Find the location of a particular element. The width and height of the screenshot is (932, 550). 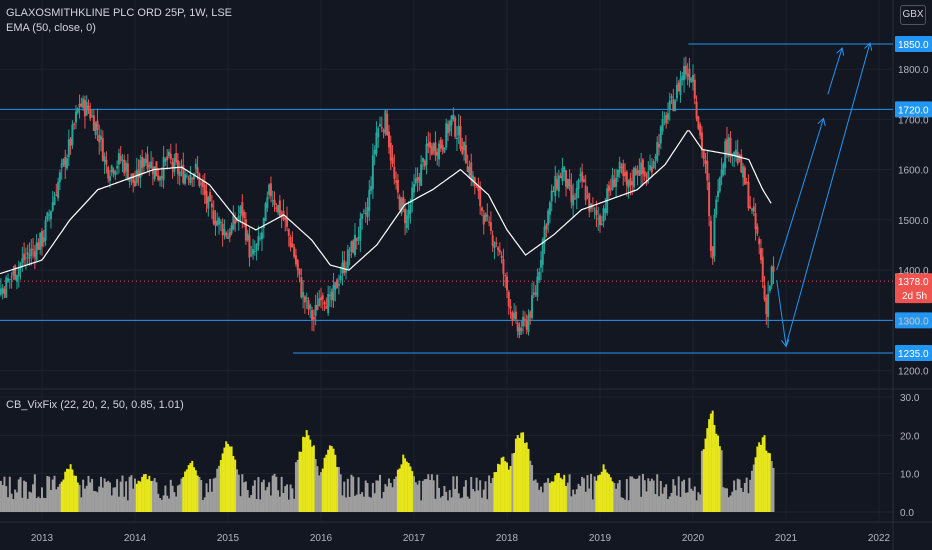

currency-badge: GBX is located at coordinates (913, 15).